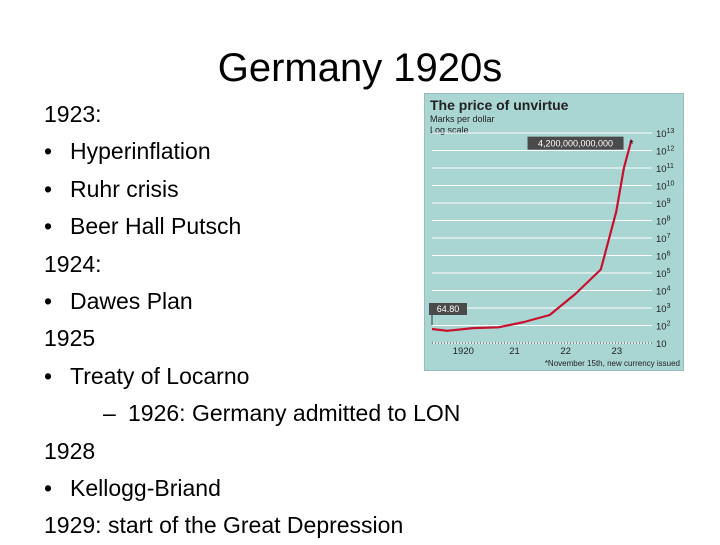 The image size is (720, 545). I want to click on dash-glyph: –, so click(109, 413).